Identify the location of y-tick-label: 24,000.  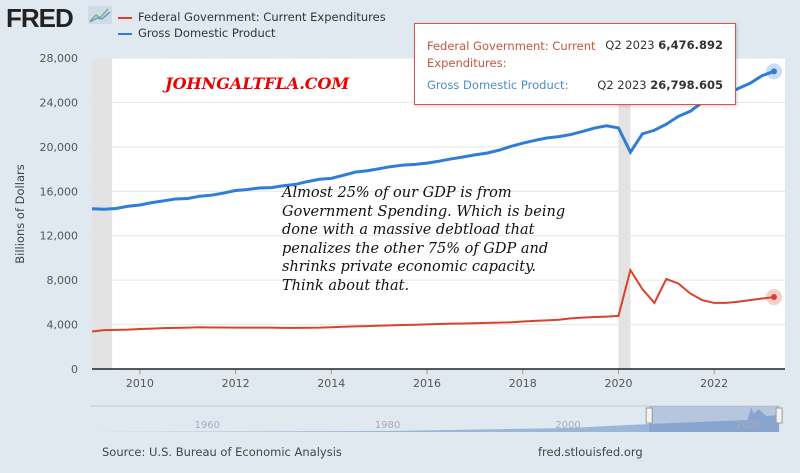
(59, 102).